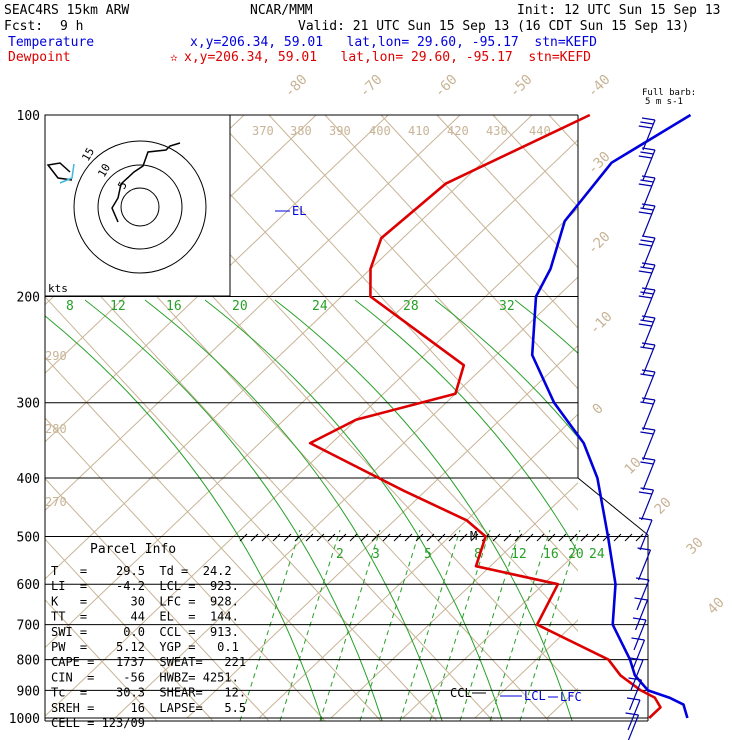 Image resolution: width=740 pixels, height=740 pixels. What do you see at coordinates (67, 10) in the screenshot?
I see `model-title: SEAC4RS 15km ARW` at bounding box center [67, 10].